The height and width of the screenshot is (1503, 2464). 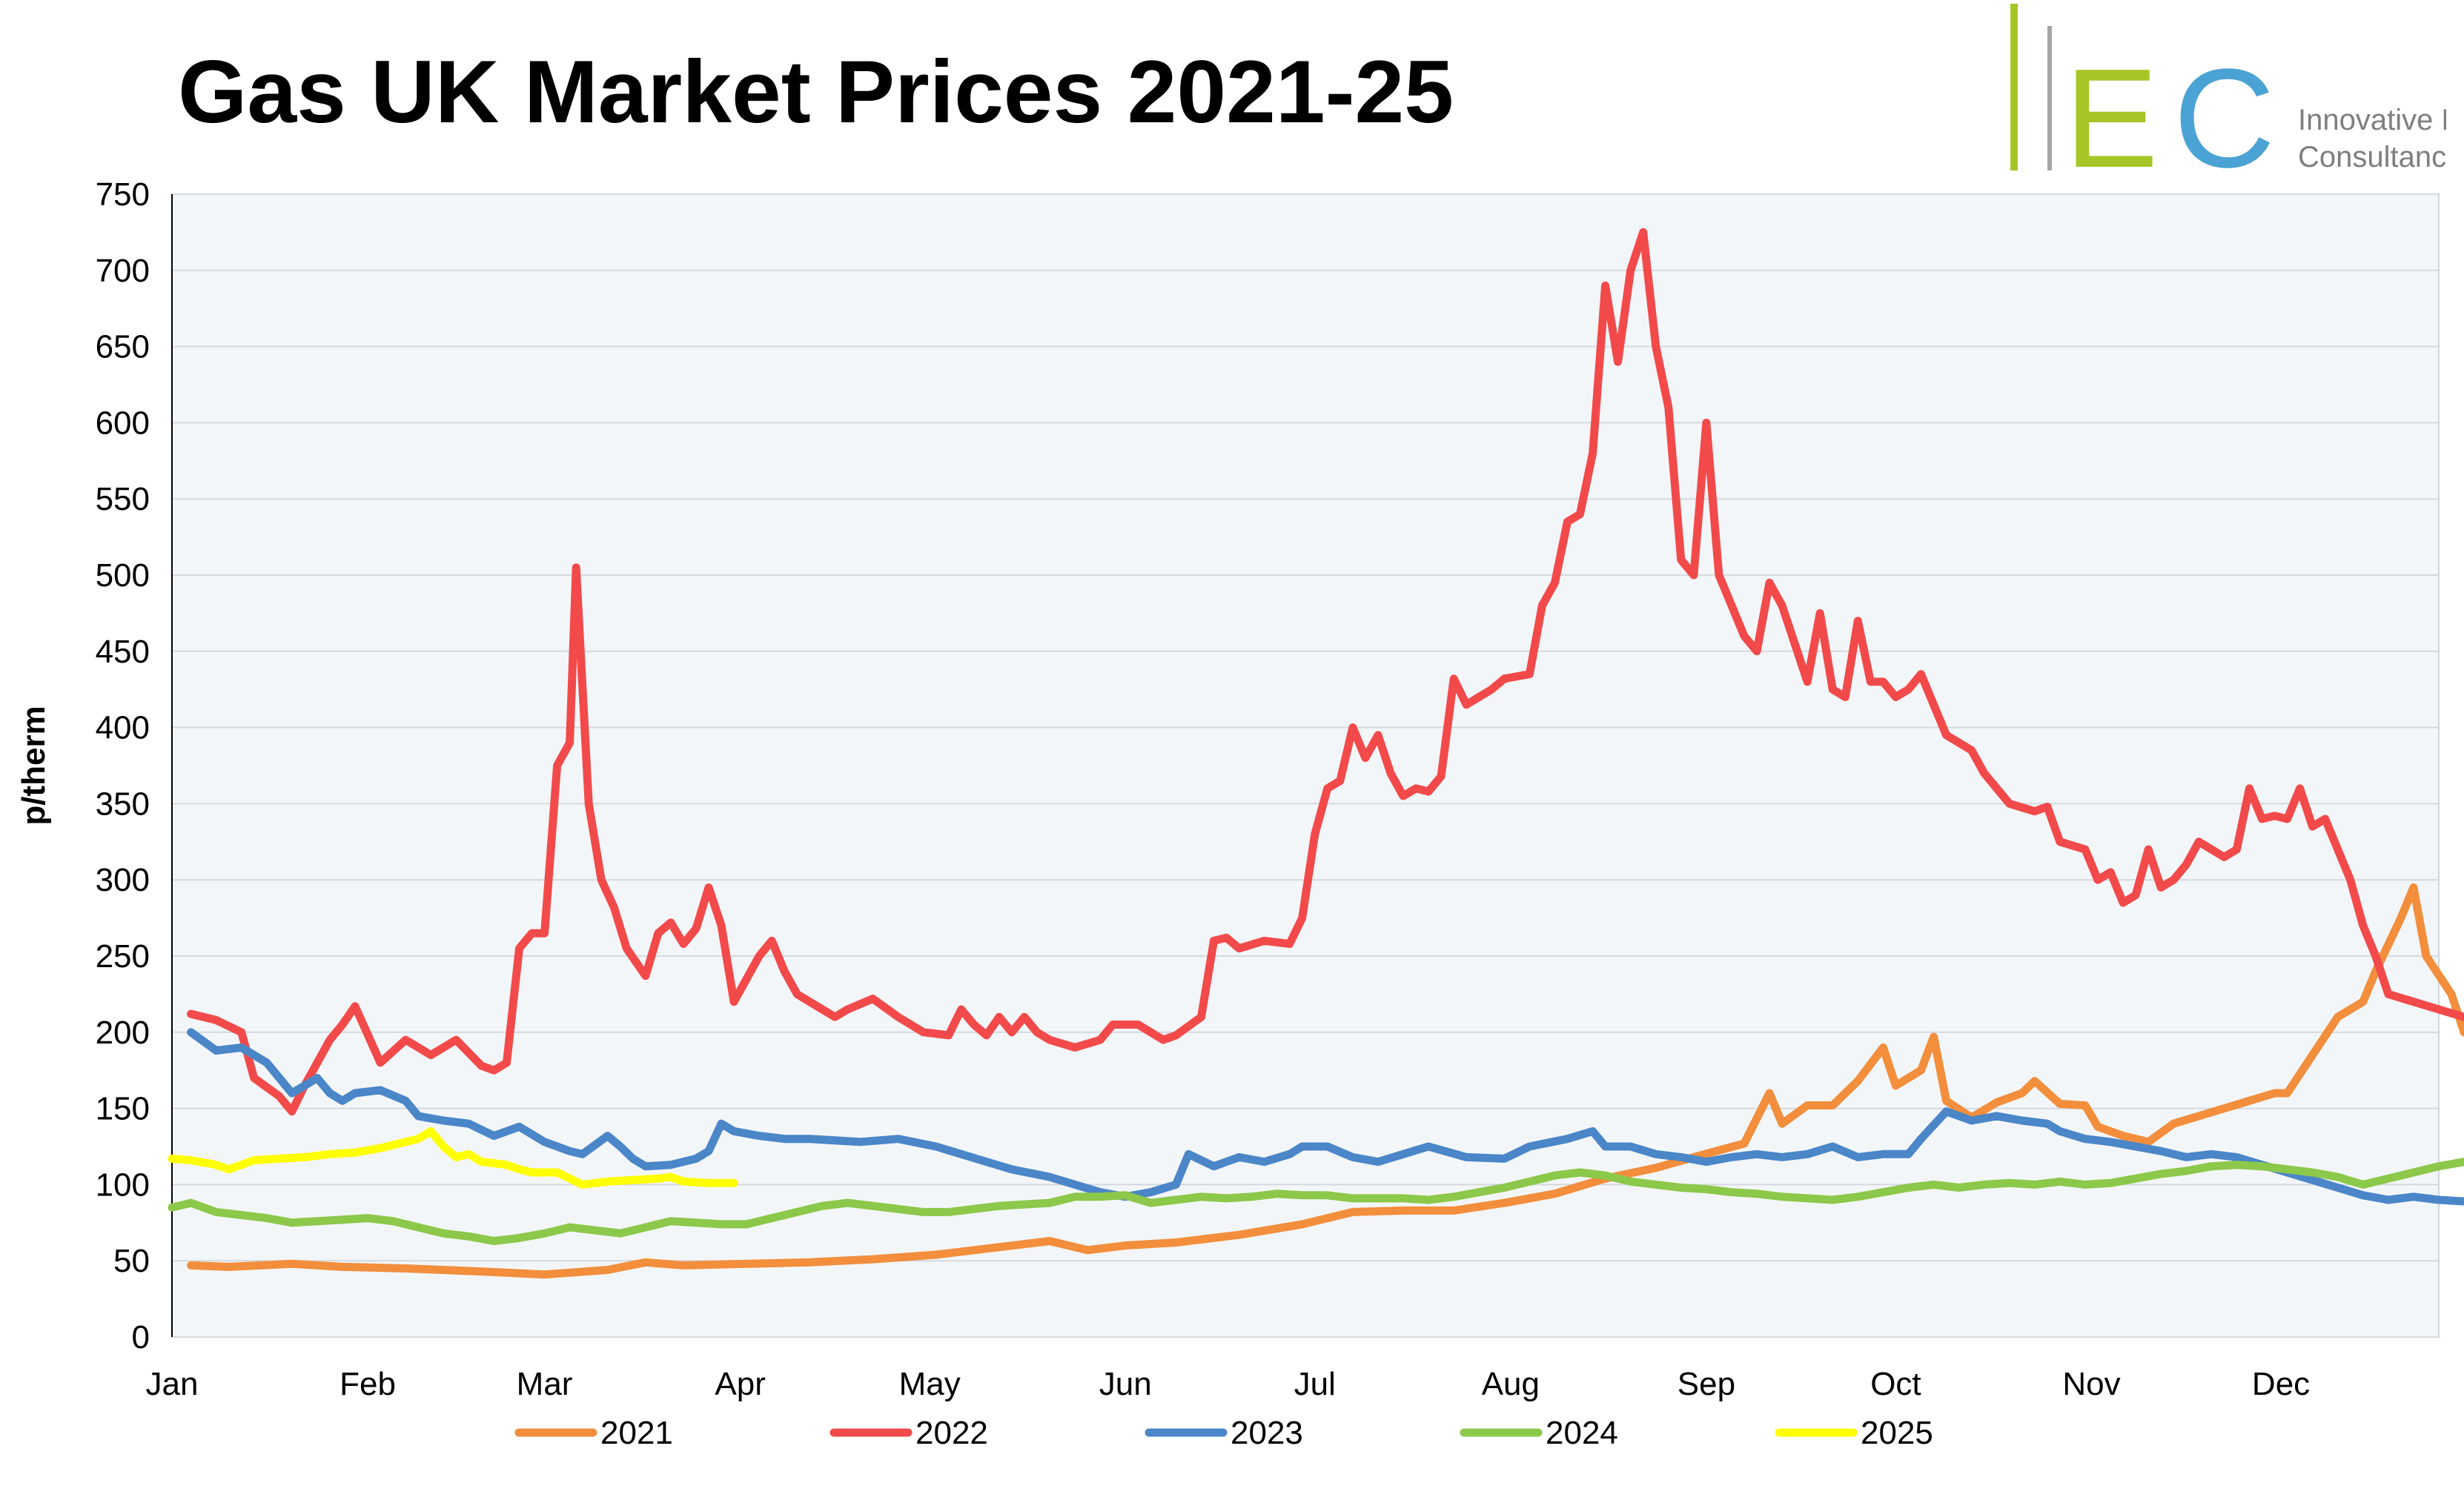 What do you see at coordinates (368, 1384) in the screenshot?
I see `x-tick-label: Feb` at bounding box center [368, 1384].